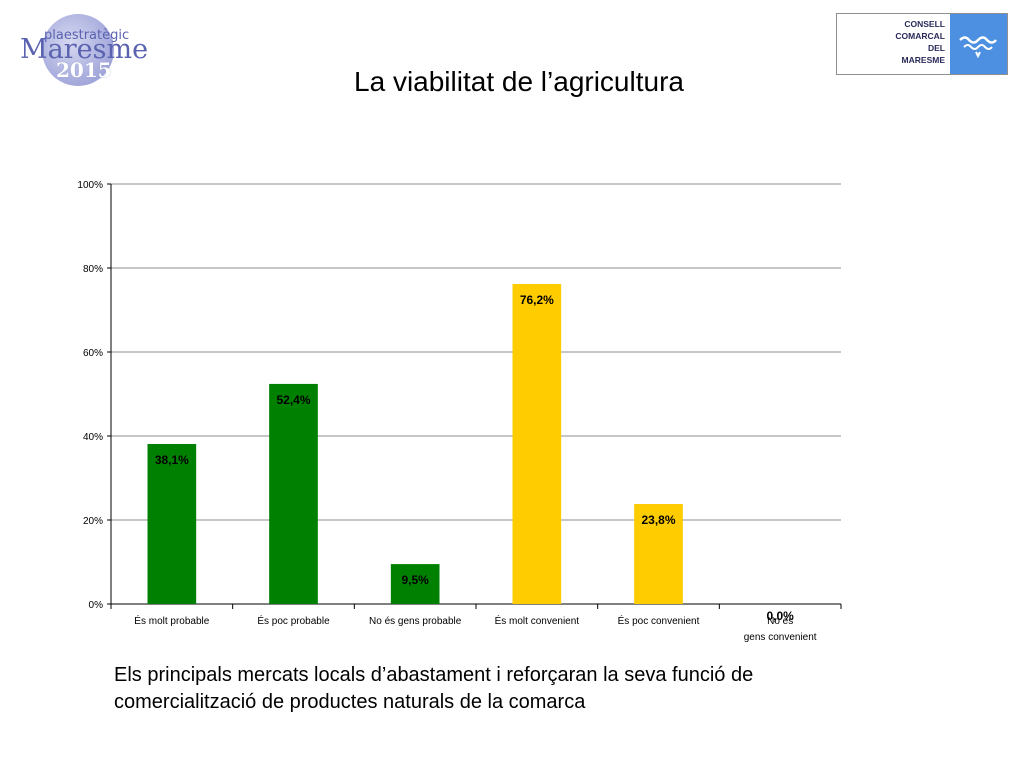 Image resolution: width=1024 pixels, height=768 pixels. I want to click on x-tick-label: No és gens convenient, so click(780, 629).